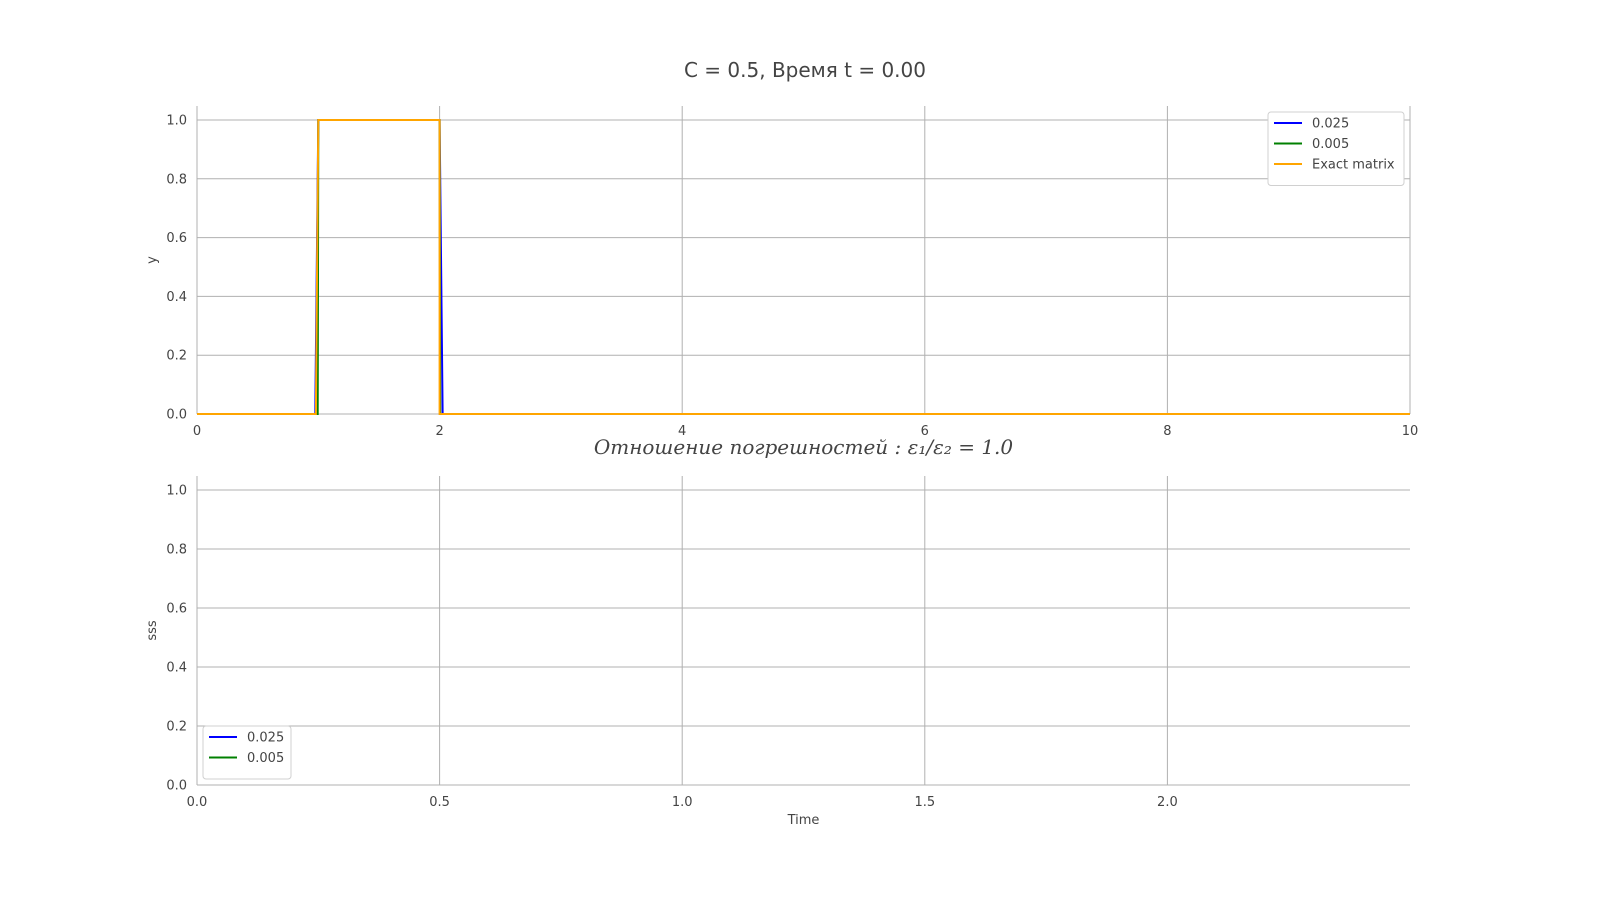 The width and height of the screenshot is (1600, 900). Describe the element at coordinates (1353, 165) in the screenshot. I see `legend-label: Exact matrix` at that location.